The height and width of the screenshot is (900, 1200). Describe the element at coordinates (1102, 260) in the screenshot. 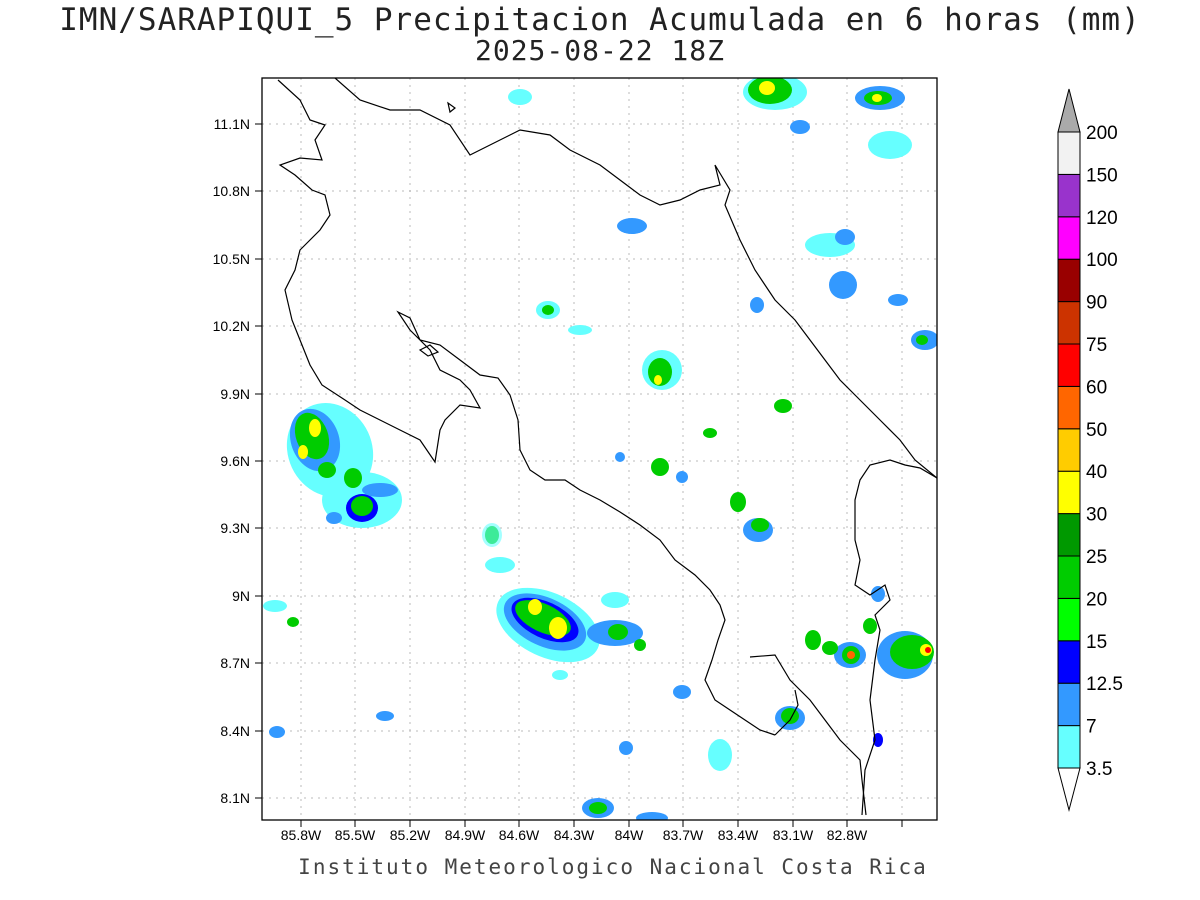

I see `colorbar-label: 100` at that location.